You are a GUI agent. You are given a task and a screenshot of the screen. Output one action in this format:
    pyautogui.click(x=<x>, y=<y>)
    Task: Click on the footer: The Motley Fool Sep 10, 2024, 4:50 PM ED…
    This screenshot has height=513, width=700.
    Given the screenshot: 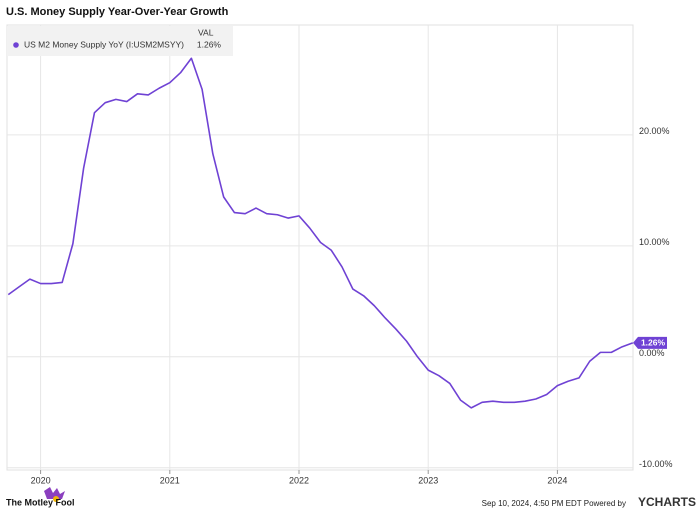 What is the action you would take?
    pyautogui.click(x=351, y=498)
    